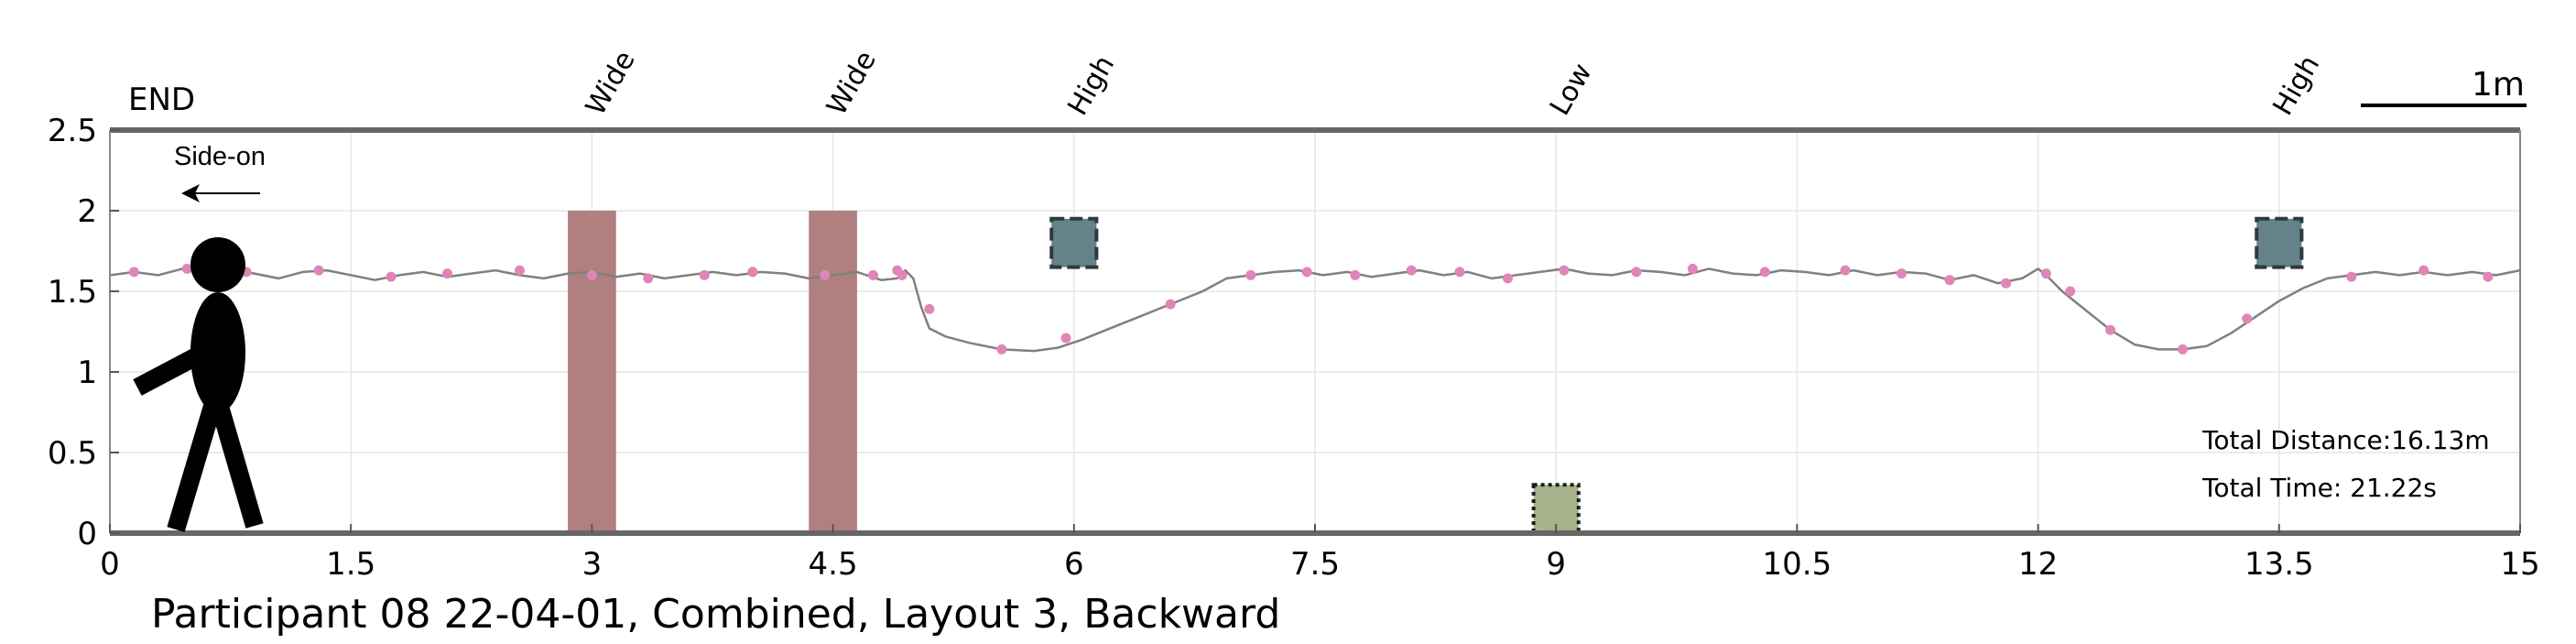 This screenshot has height=644, width=2576. Describe the element at coordinates (2279, 564) in the screenshot. I see `x-tick-label: 13.5` at that location.